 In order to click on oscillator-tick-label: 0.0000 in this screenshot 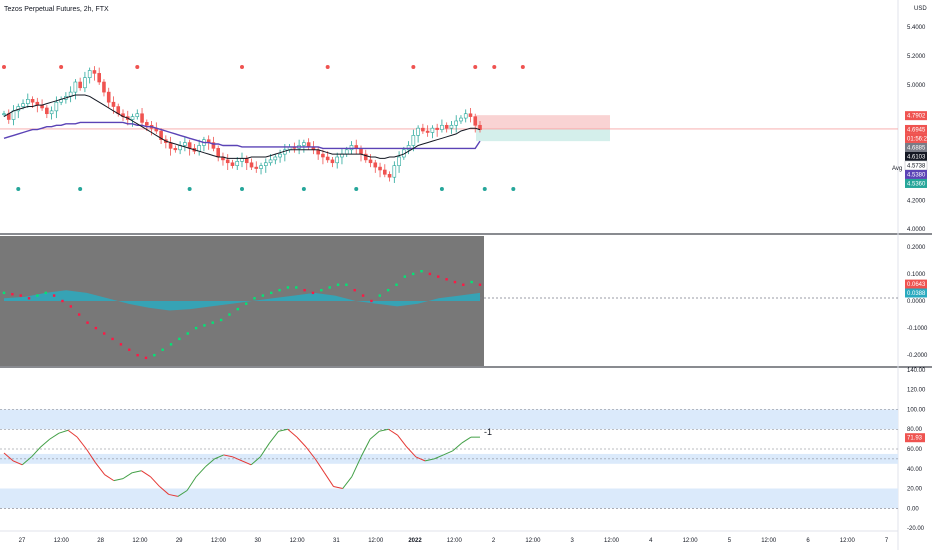, I will do `click(916, 302)`.